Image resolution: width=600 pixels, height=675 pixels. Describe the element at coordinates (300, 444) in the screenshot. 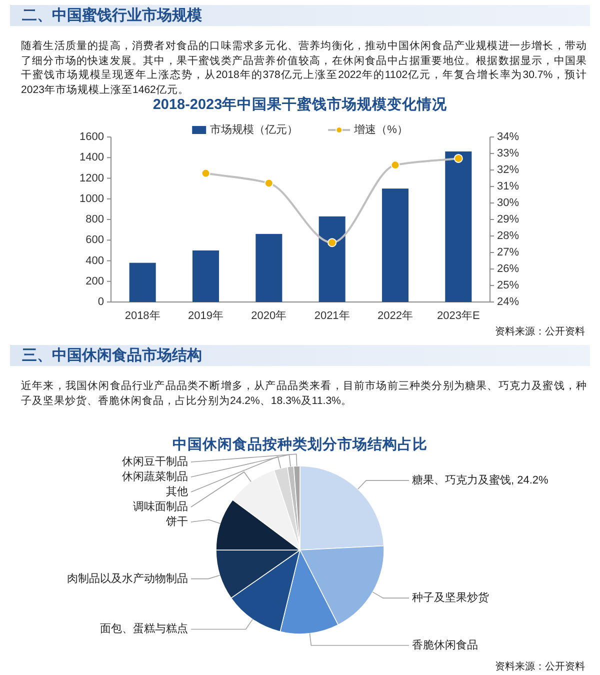

I see `chart-title: 中国休闲食品按种类划分市场结构占比` at that location.